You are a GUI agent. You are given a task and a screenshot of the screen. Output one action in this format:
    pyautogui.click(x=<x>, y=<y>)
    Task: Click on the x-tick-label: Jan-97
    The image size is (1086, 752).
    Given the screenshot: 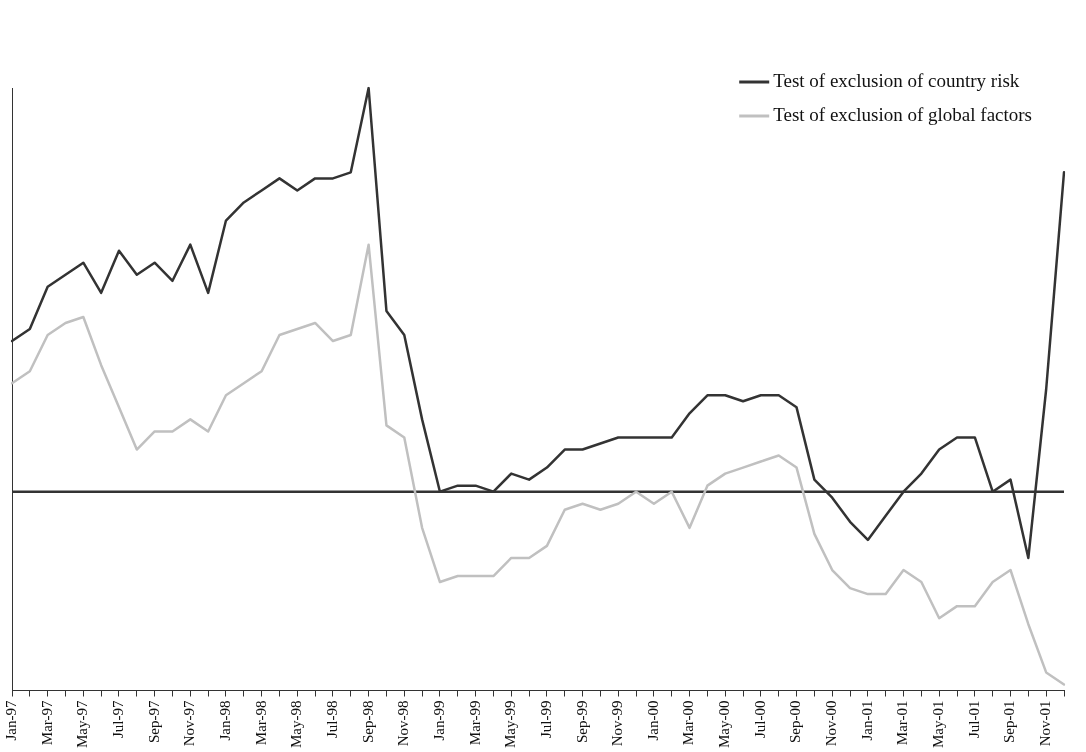 What is the action you would take?
    pyautogui.click(x=10, y=720)
    